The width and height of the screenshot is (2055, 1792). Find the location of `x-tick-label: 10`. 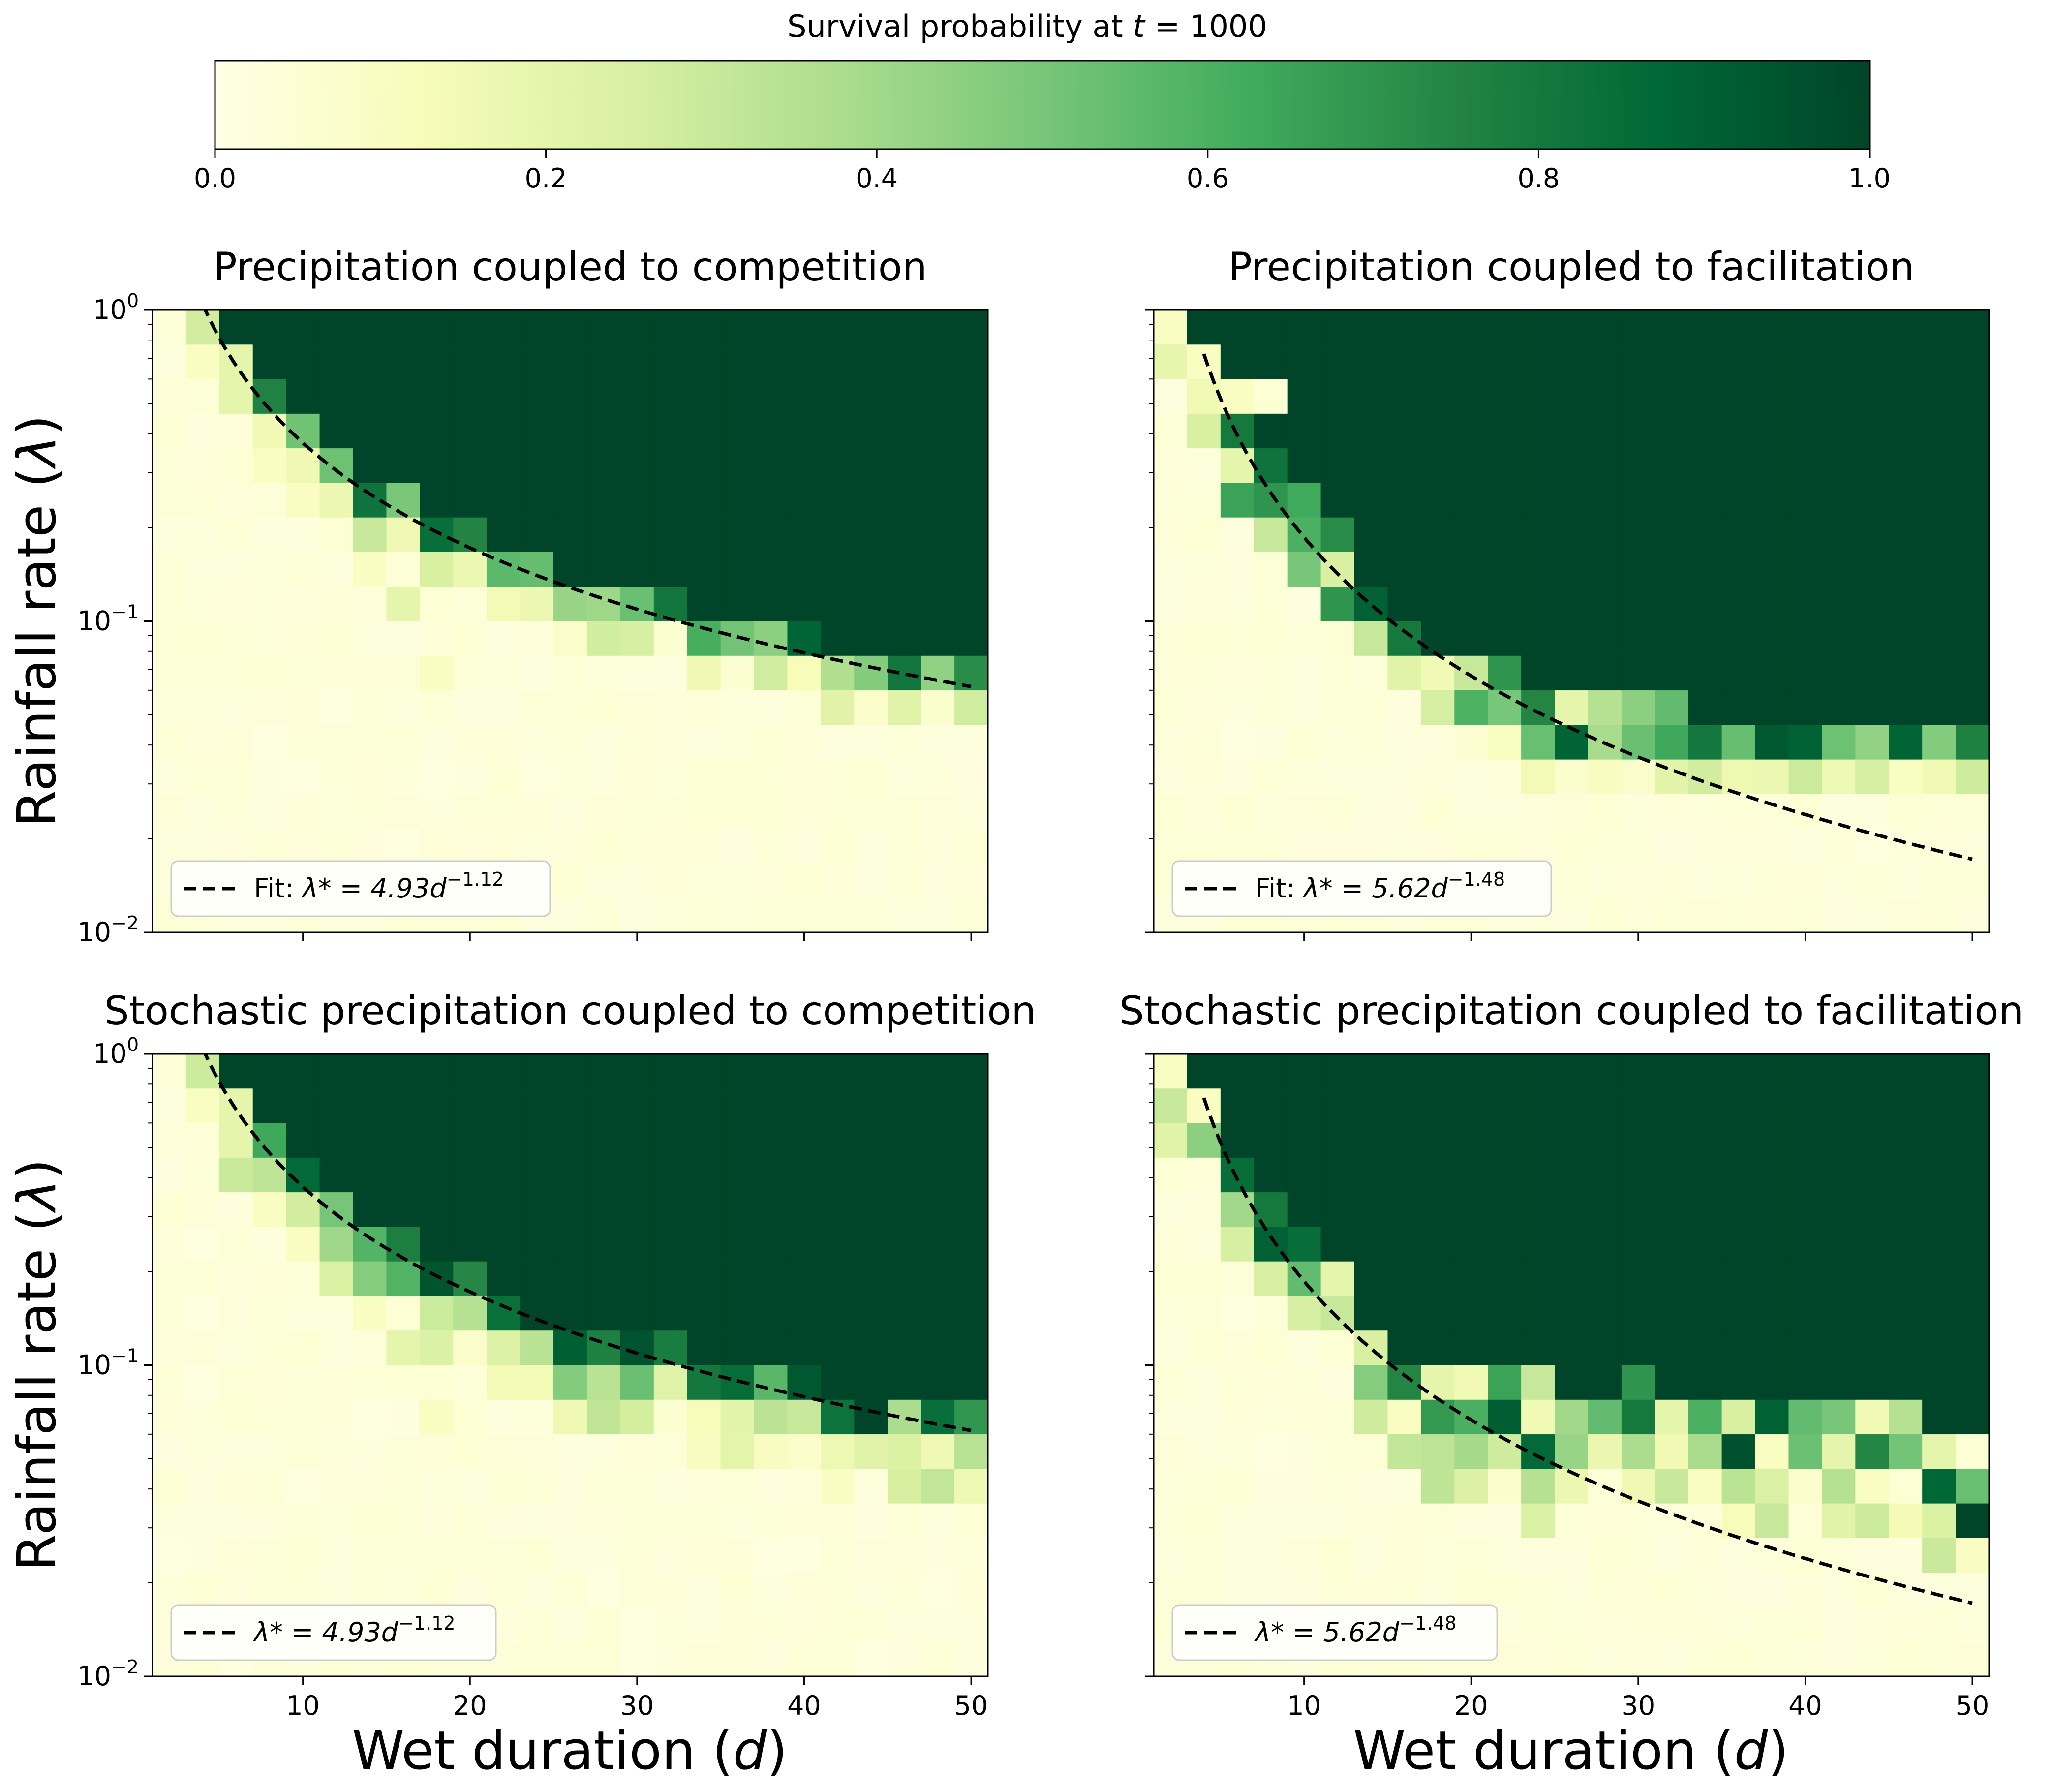

x-tick-label: 10 is located at coordinates (1304, 1706).